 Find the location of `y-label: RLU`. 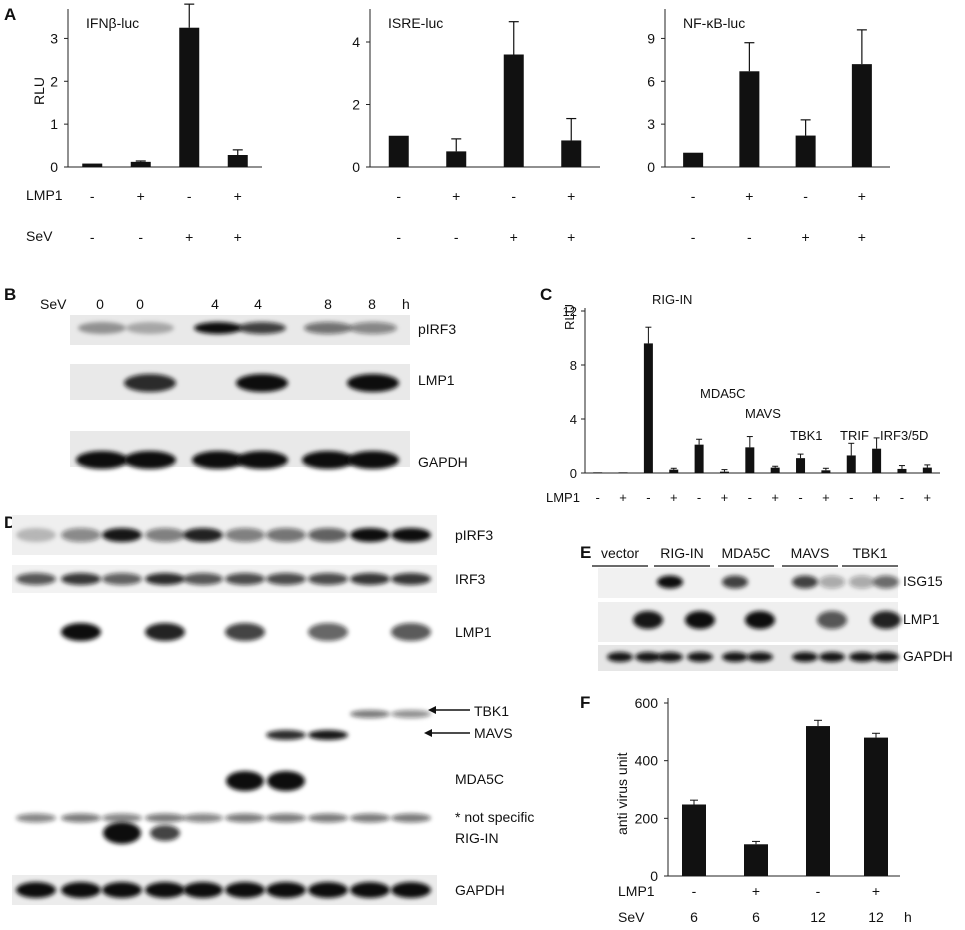

y-label: RLU is located at coordinates (569, 317).